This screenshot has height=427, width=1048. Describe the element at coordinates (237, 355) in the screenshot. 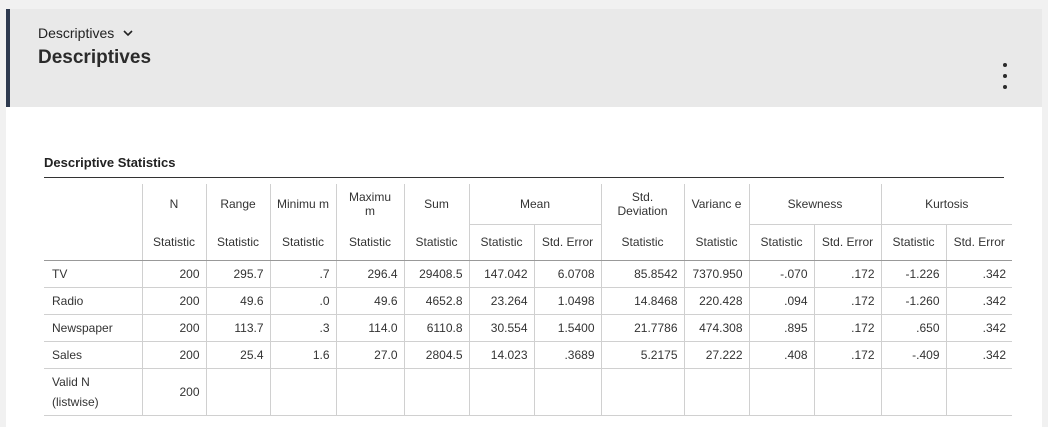

I see `table-cell: 25.4` at that location.